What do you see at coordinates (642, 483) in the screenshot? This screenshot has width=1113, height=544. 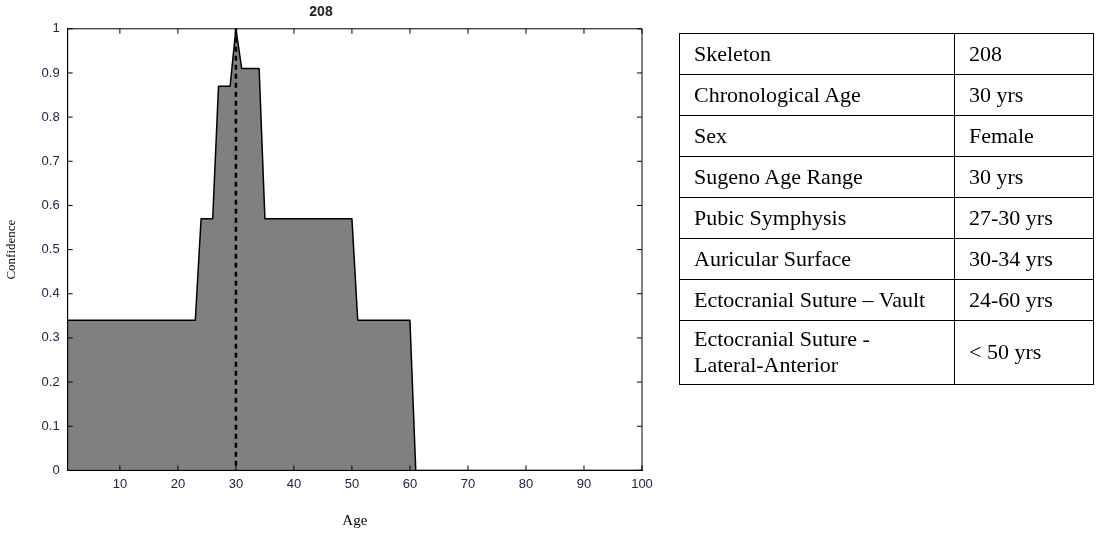 I see `x-tick-label: 100` at bounding box center [642, 483].